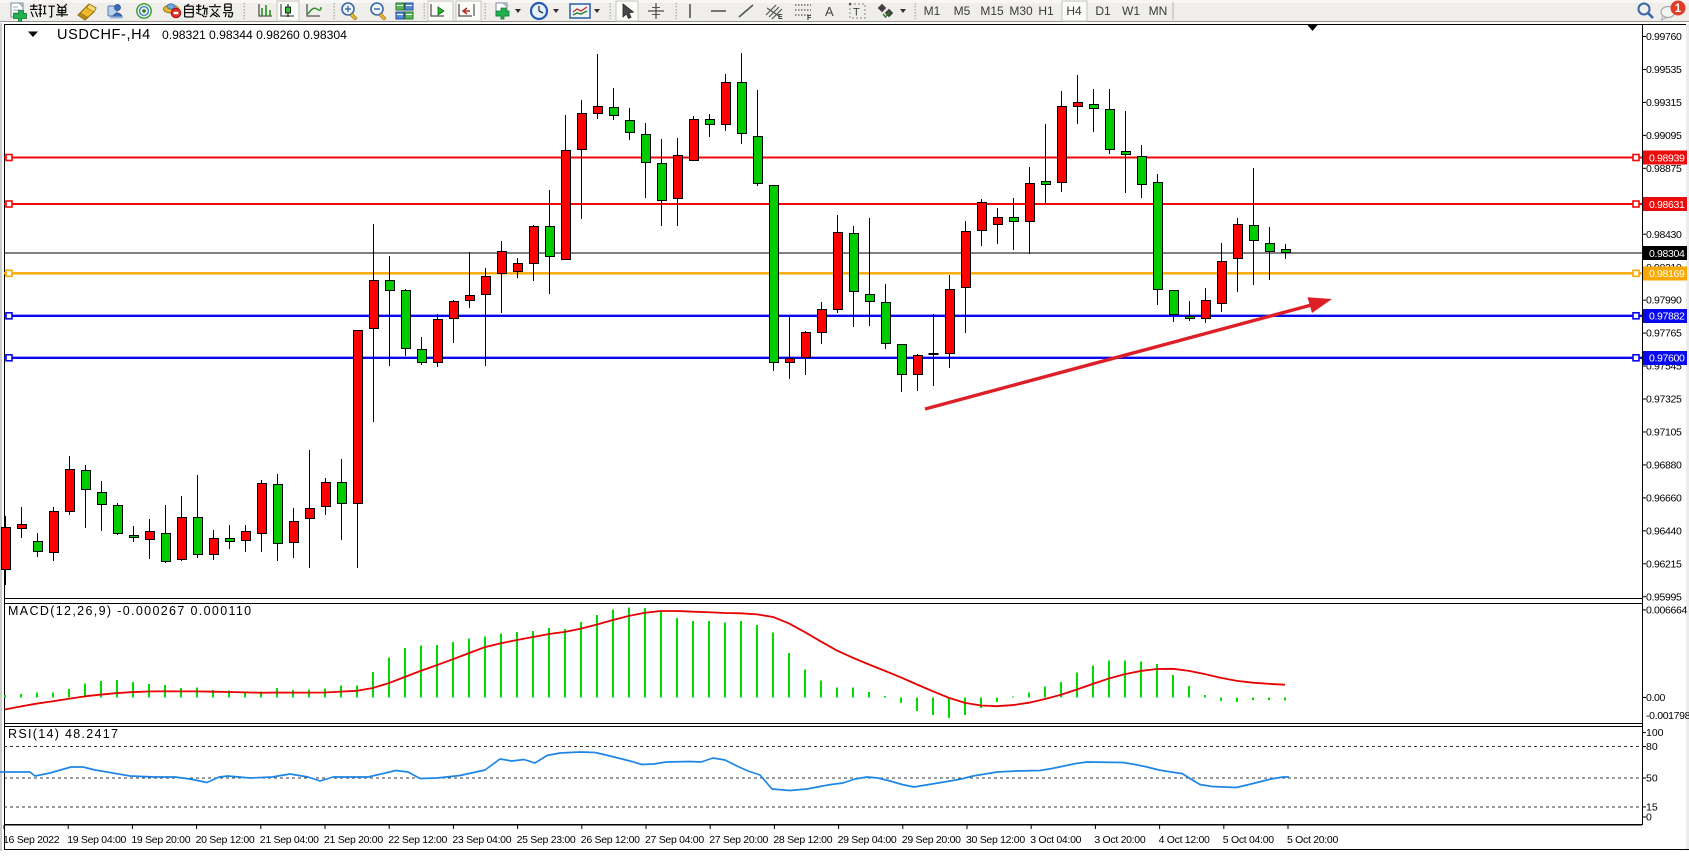 This screenshot has height=856, width=1689. Describe the element at coordinates (1664, 103) in the screenshot. I see `svg-text: 0.99315` at that location.